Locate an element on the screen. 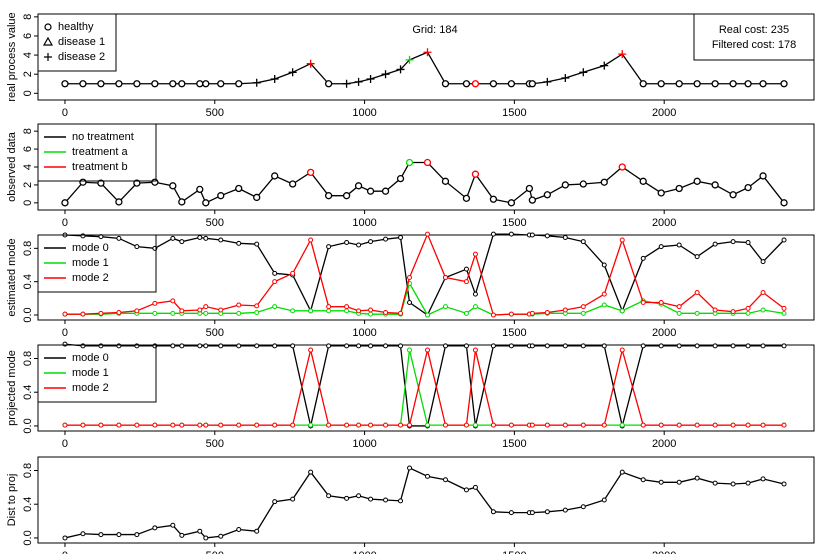  y-axis-label: projected mode is located at coordinates (12, 388).